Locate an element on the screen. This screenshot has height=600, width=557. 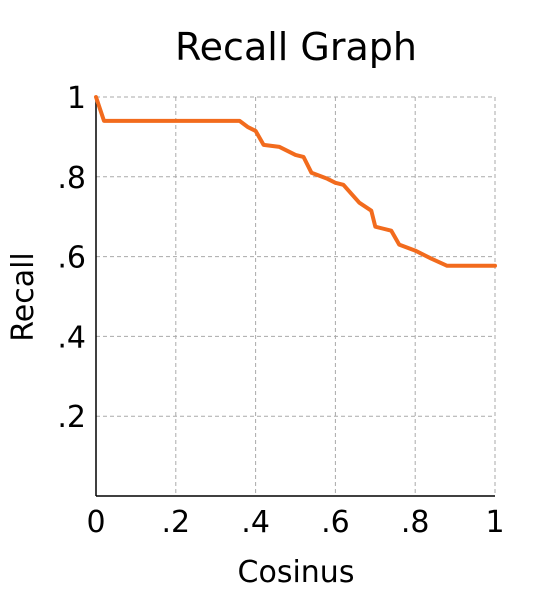
x-tick-labels: 0 .2 .4 .6 .8 1 is located at coordinates (295, 522).